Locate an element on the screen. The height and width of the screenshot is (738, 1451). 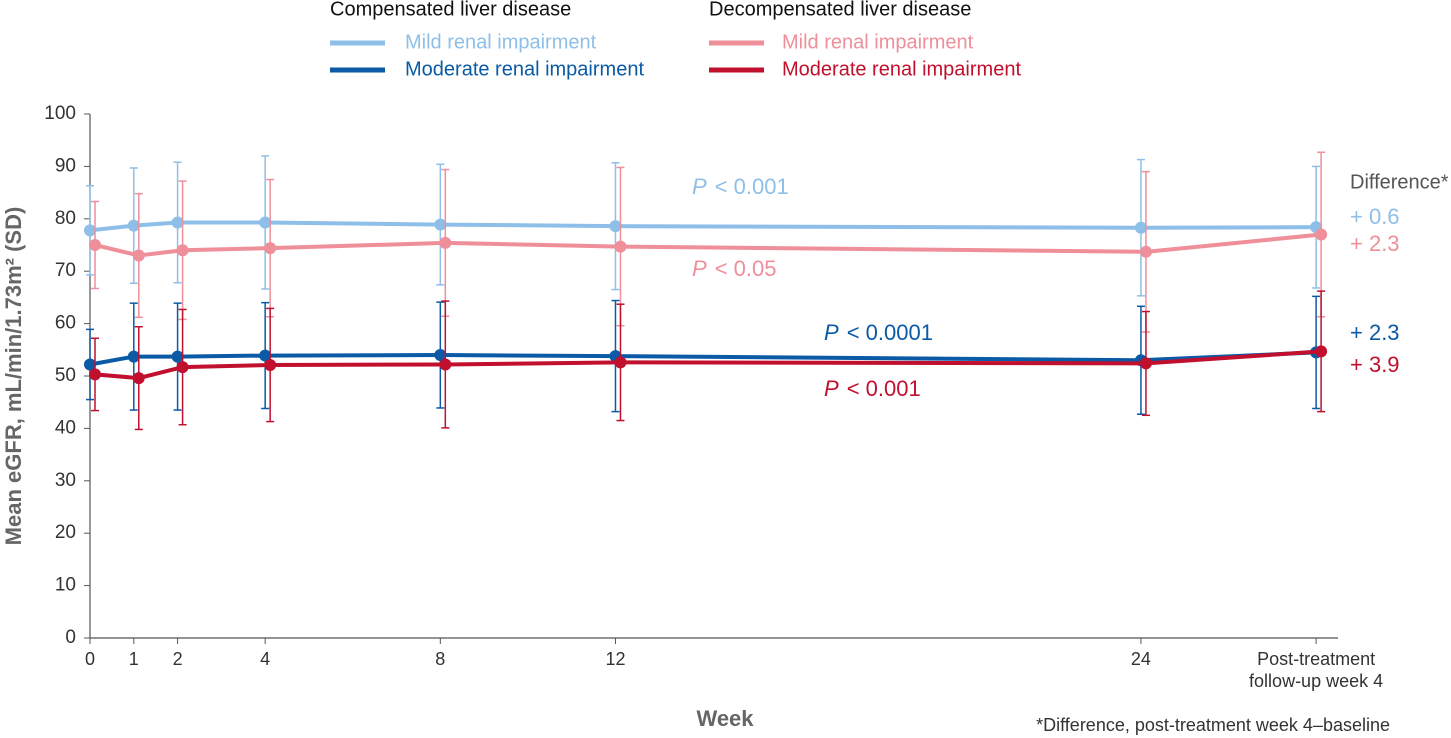
x-tick-label: 24 is located at coordinates (1140, 659).